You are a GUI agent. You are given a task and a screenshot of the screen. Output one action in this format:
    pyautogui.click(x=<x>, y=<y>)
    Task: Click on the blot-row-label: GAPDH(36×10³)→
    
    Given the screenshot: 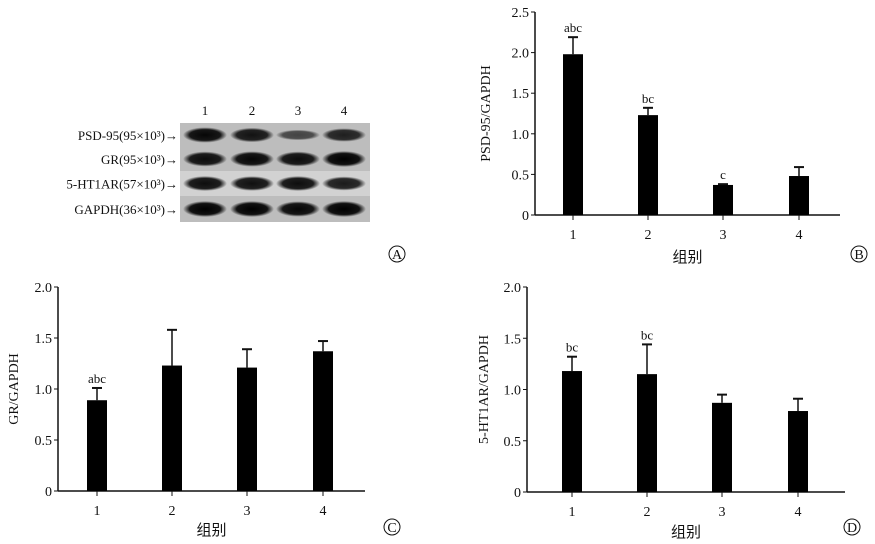 What is the action you would take?
    pyautogui.click(x=126, y=209)
    